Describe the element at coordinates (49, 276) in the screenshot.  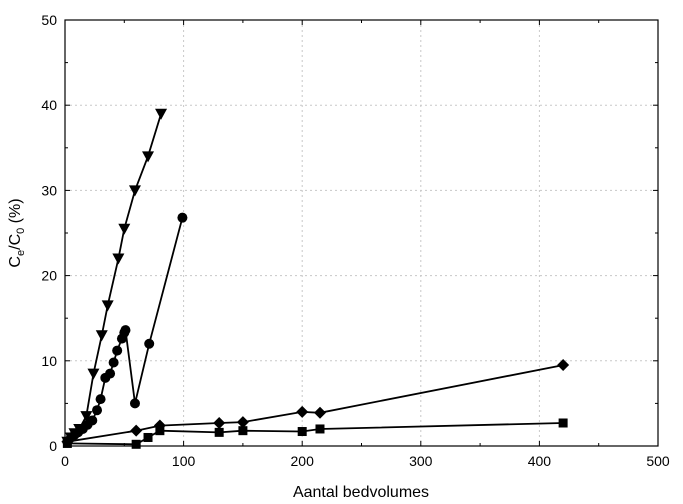
I see `y-tick-label: 20` at that location.